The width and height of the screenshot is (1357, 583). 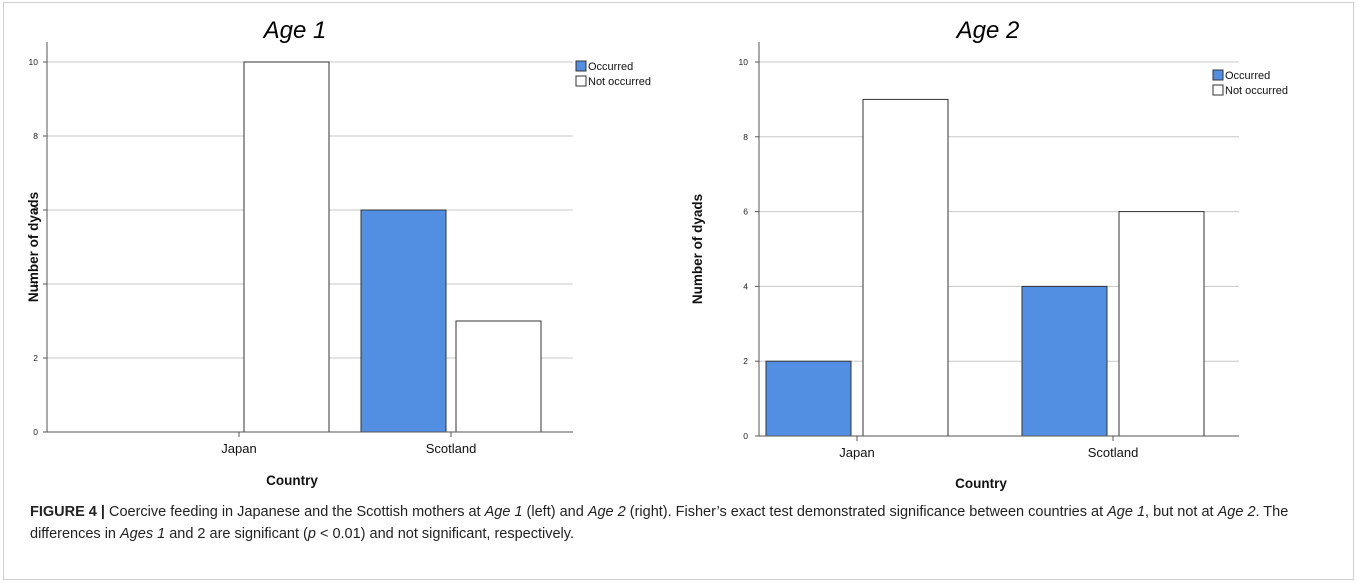 What do you see at coordinates (143, 533) in the screenshot?
I see `caption-italic: Ages 1` at bounding box center [143, 533].